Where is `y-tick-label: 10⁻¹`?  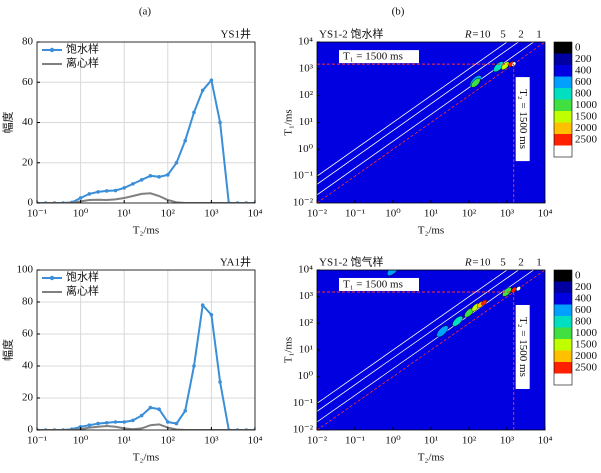 y-tick-label: 10⁻¹ is located at coordinates (303, 176).